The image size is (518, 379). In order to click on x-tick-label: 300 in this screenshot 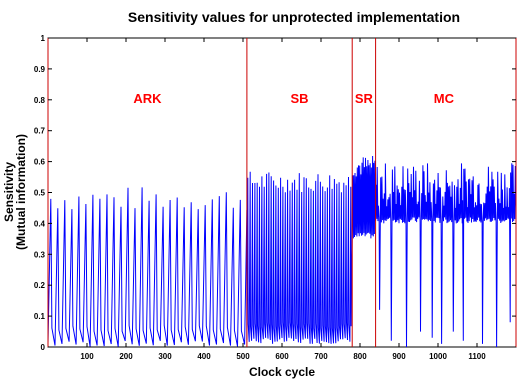, I will do `click(165, 356)`.